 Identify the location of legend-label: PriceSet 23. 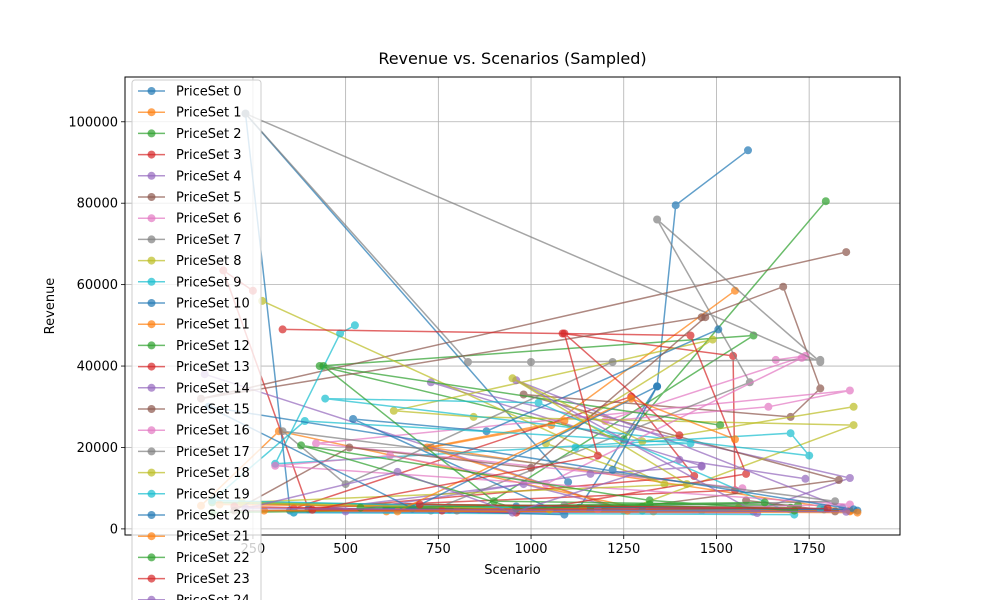
(213, 579).